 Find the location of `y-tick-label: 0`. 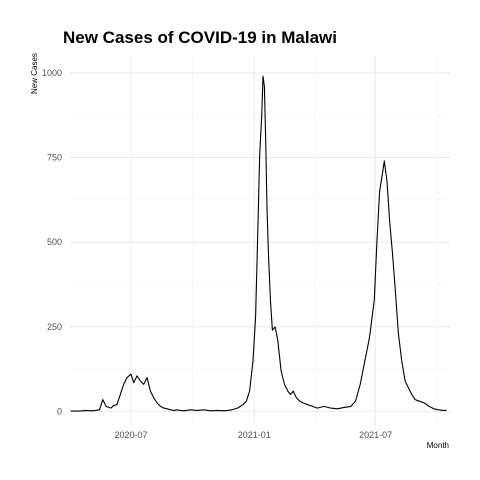

y-tick-label: 0 is located at coordinates (59, 411).